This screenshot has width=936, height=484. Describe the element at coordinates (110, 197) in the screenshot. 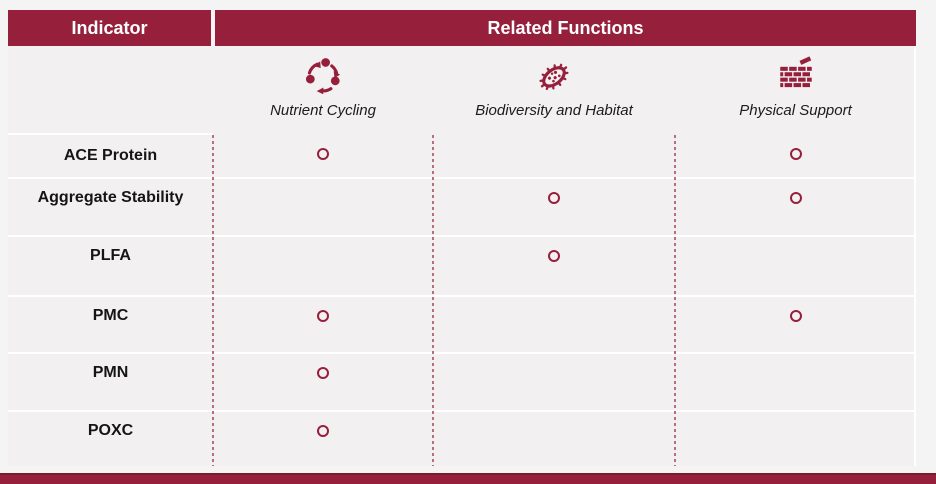

I see `indicator-label: Aggregate Stability` at that location.